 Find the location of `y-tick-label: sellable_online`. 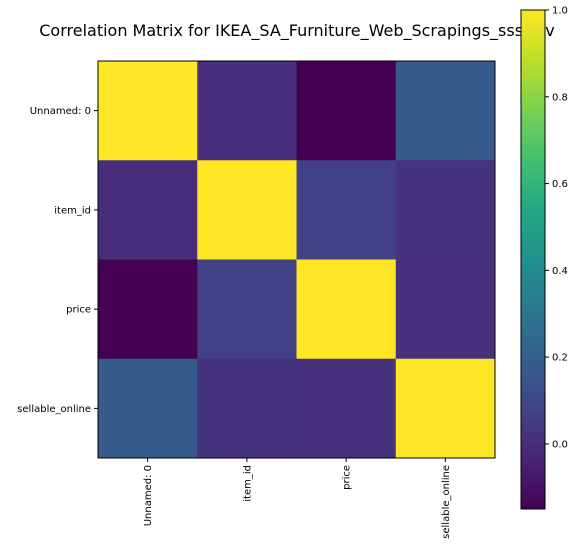

y-tick-label: sellable_online is located at coordinates (54, 409).